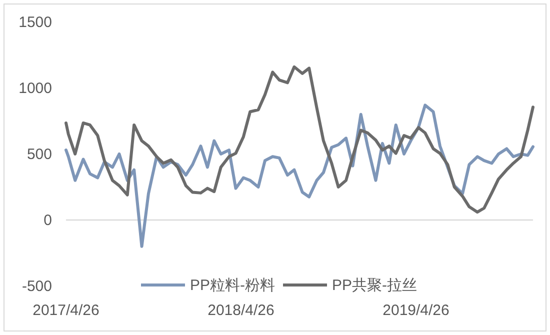 The image size is (550, 335). I want to click on x-tick-label: 2018/4/26, so click(241, 310).